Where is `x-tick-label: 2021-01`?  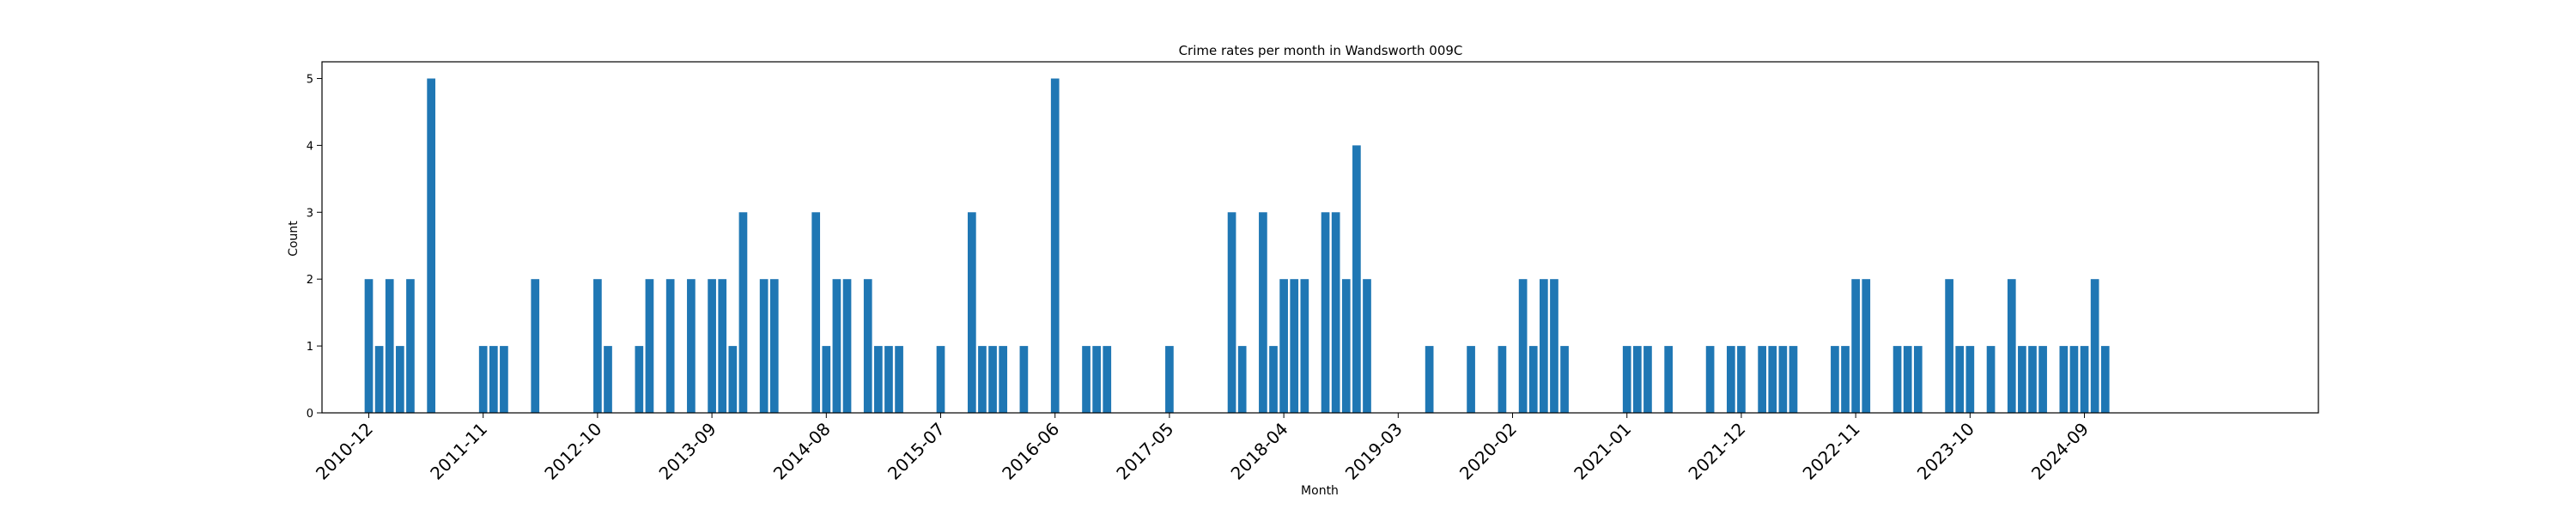 x-tick-label: 2021-01 is located at coordinates (1602, 451).